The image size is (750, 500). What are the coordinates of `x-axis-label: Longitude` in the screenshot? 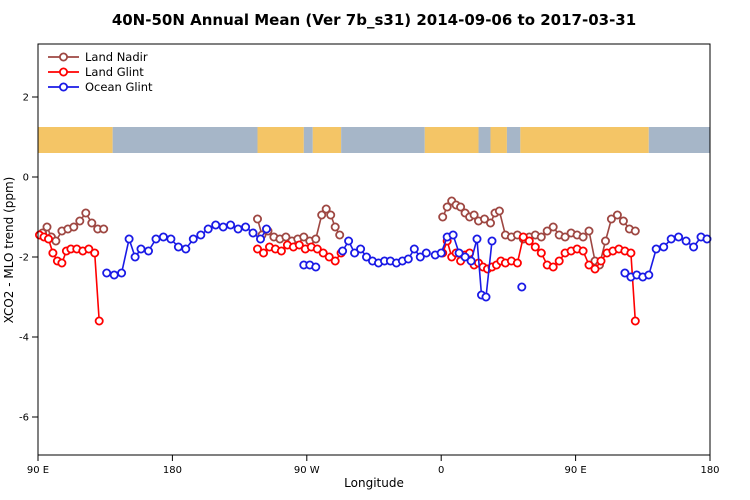 It's located at (374, 483).